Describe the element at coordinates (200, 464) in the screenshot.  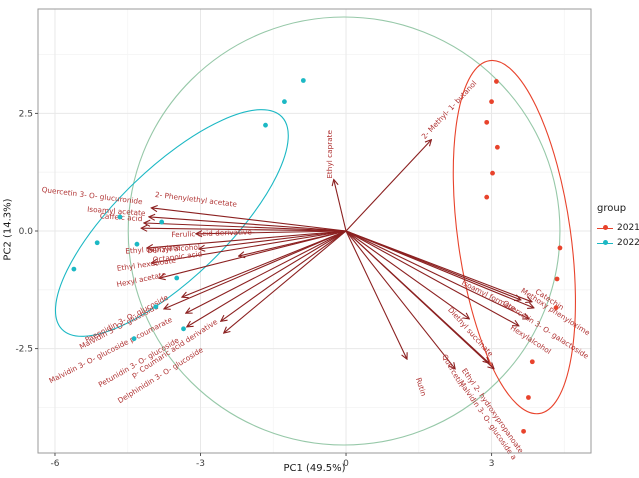
I see `x-tick-label: -3` at that location.